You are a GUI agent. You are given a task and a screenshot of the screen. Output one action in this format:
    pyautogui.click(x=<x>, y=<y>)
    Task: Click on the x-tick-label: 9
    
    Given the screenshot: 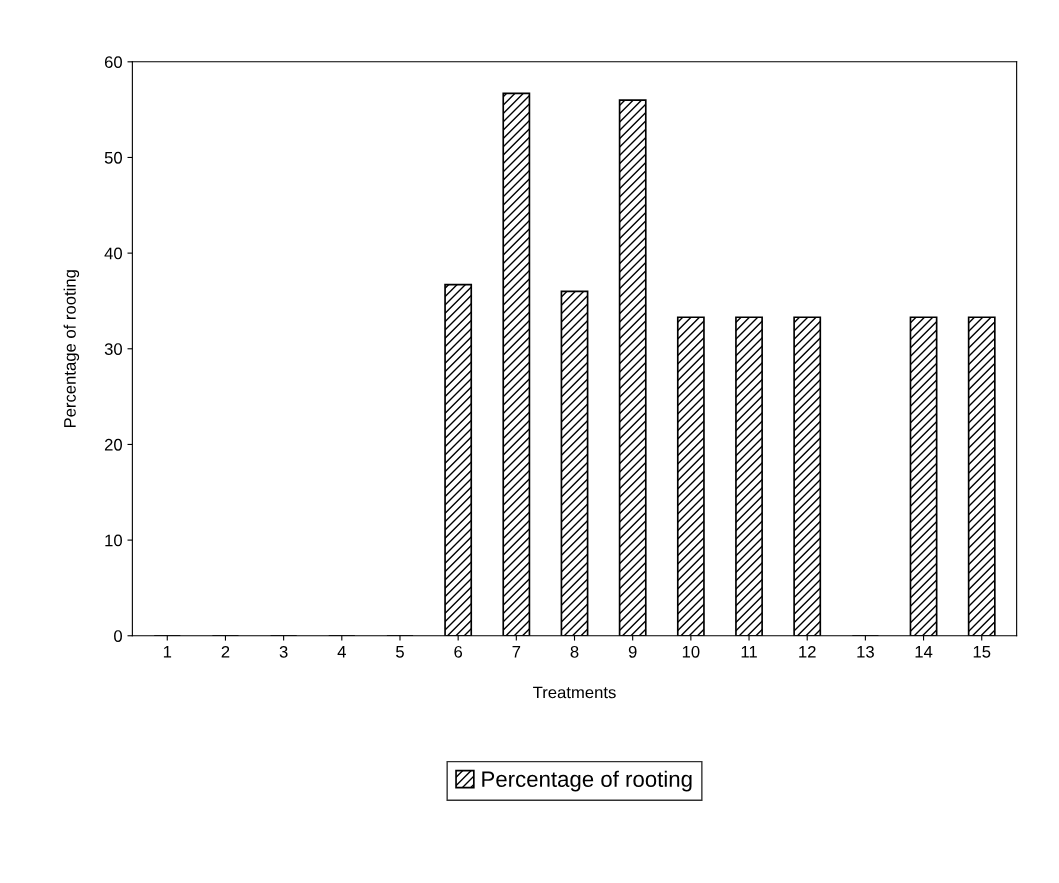 What is the action you would take?
    pyautogui.click(x=632, y=651)
    